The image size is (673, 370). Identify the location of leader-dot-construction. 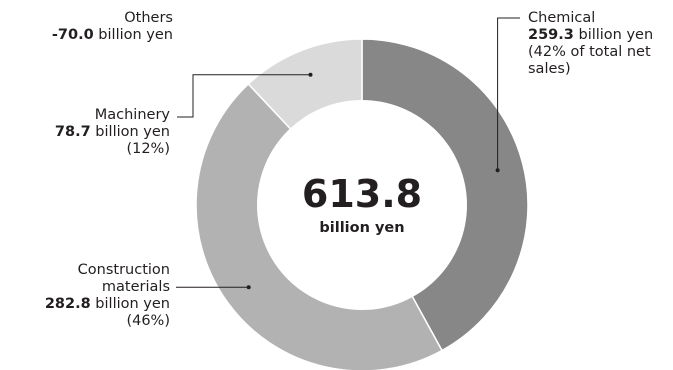
(248, 287).